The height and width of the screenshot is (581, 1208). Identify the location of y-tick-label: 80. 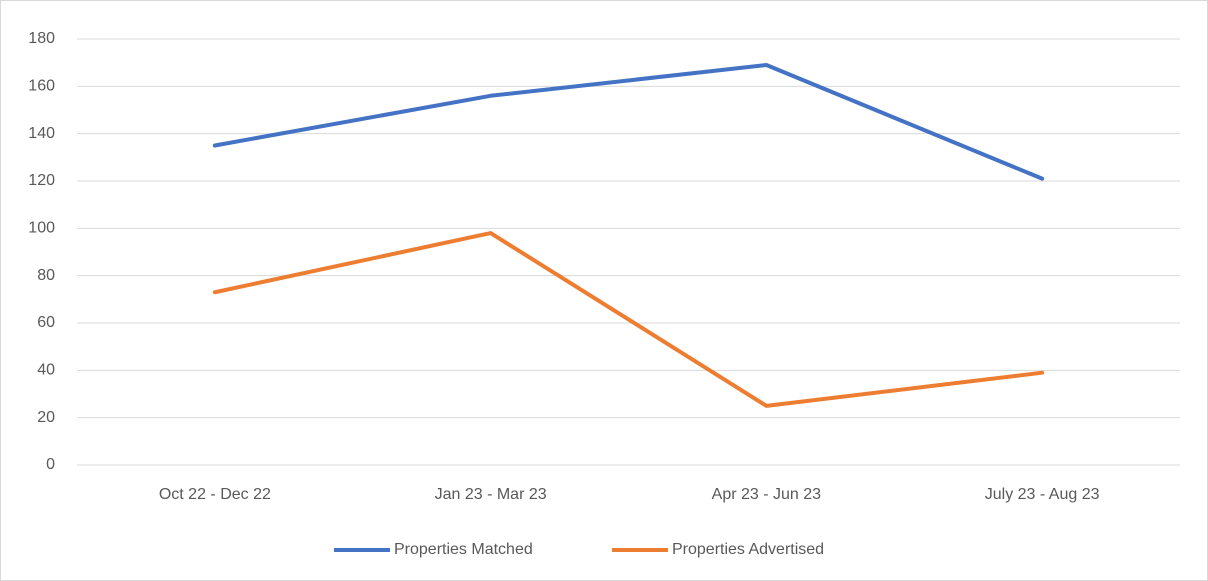
(46, 275).